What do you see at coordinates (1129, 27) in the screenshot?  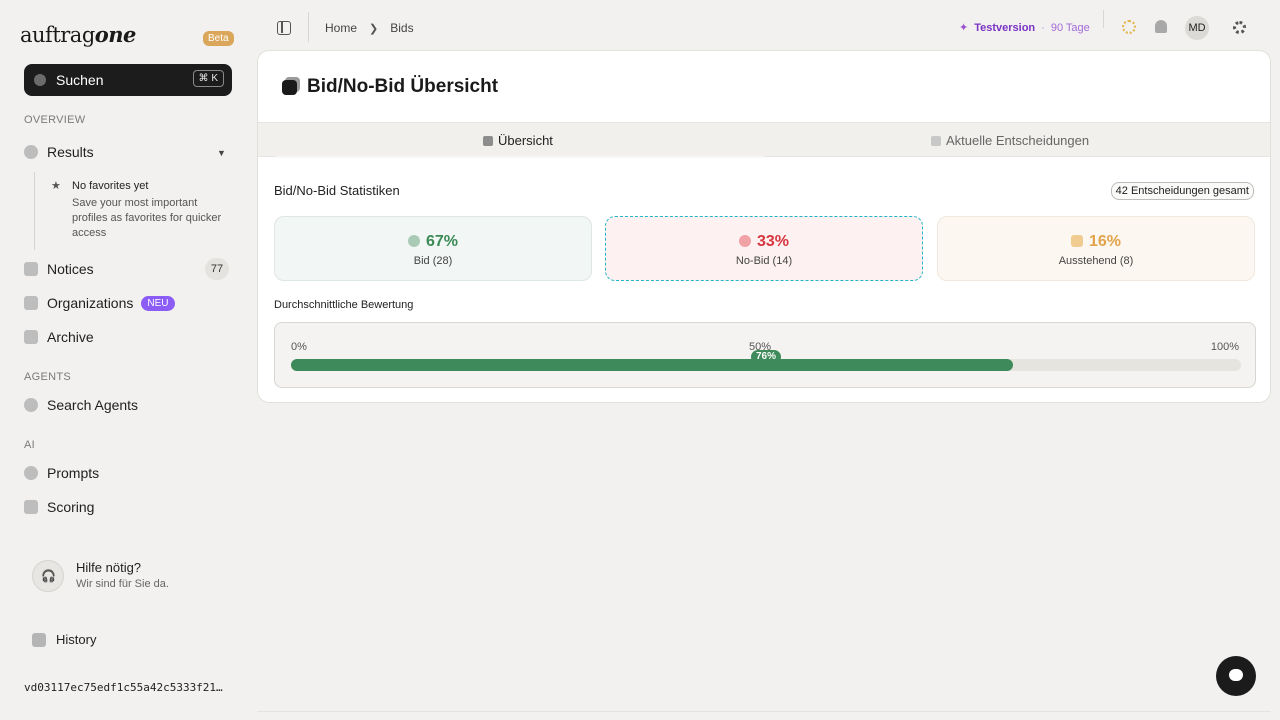 I see `sun-icon` at bounding box center [1129, 27].